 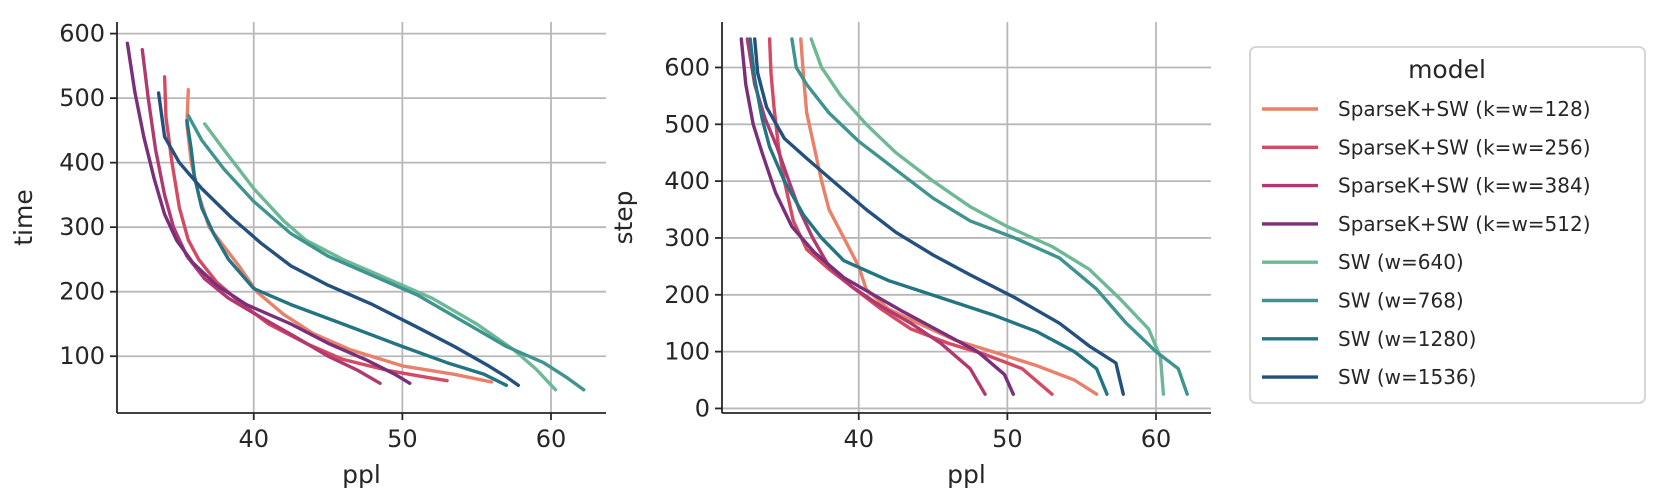 What do you see at coordinates (1464, 147) in the screenshot?
I see `legend-label: SparseK+SW (k=w=256)` at bounding box center [1464, 147].